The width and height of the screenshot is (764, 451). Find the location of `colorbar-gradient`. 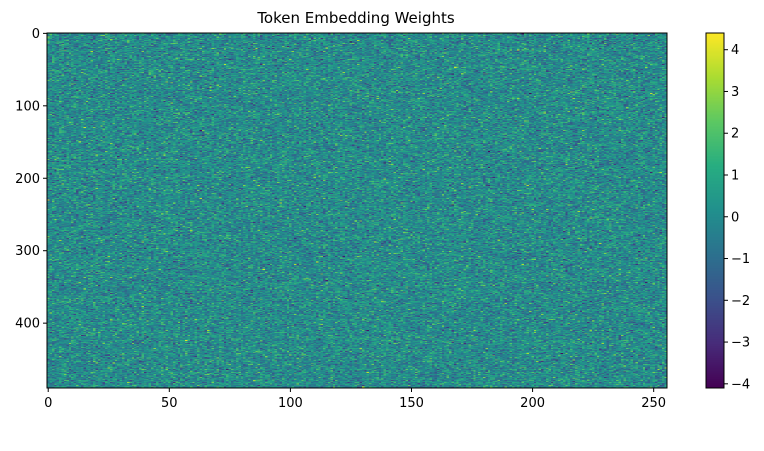

colorbar-gradient is located at coordinates (715, 210).